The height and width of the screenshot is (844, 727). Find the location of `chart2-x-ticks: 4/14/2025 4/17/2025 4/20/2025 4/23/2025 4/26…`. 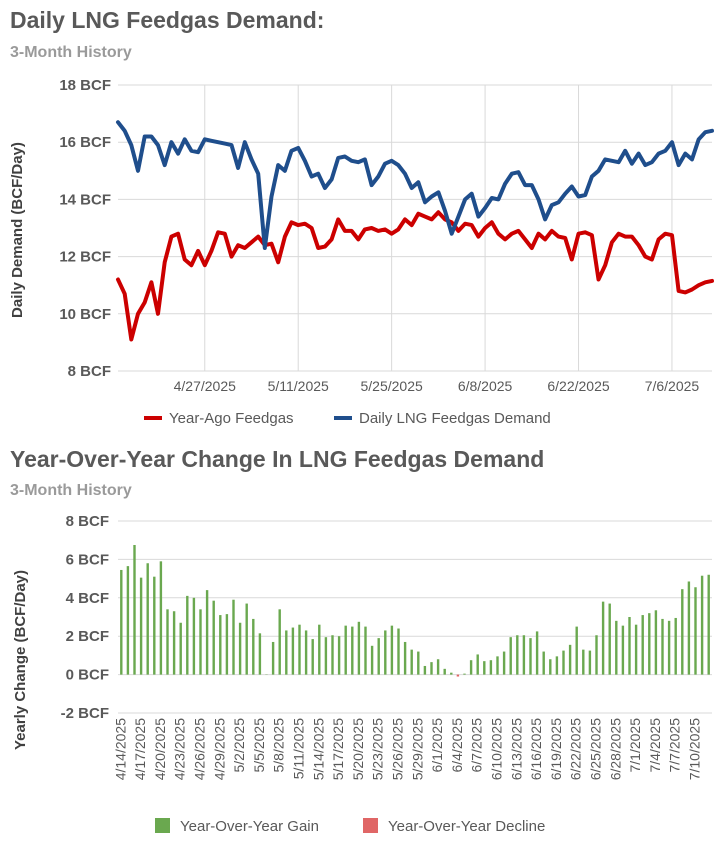

chart2-x-ticks: 4/14/2025 4/17/2025 4/20/2025 4/23/2025 4/26… is located at coordinates (407, 749).